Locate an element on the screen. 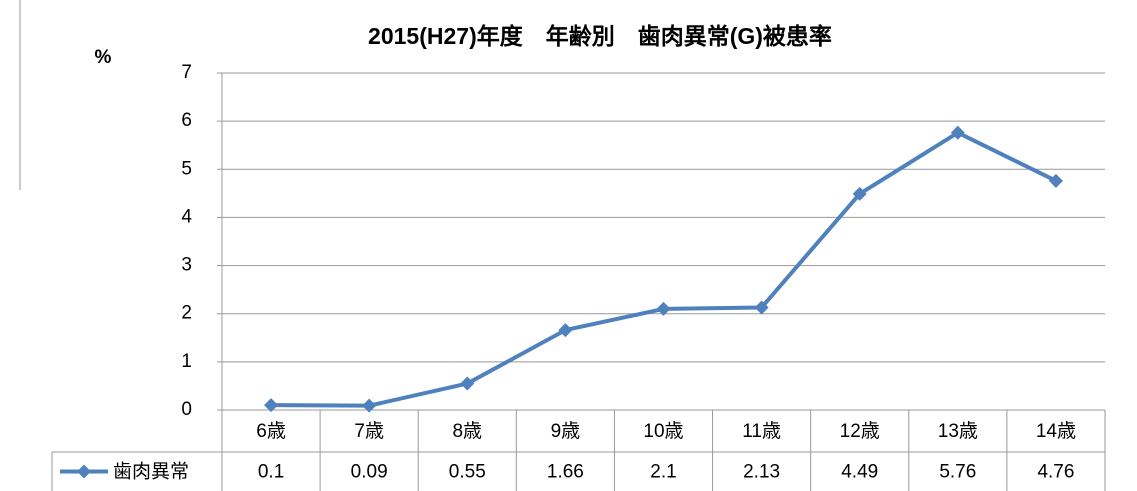 Image resolution: width=1137 pixels, height=491 pixels. table-value: 2.1 is located at coordinates (663, 472).